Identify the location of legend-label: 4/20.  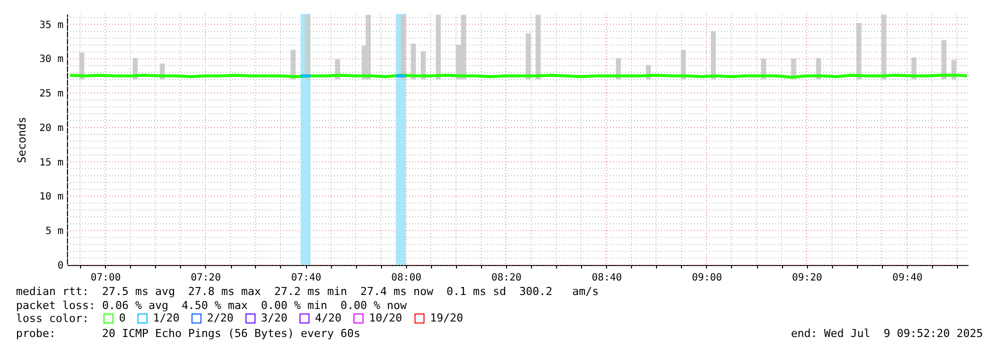
(328, 318).